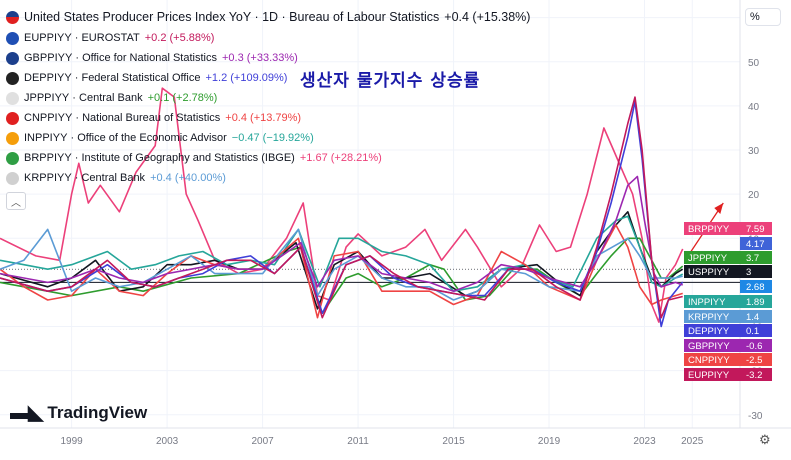  Describe the element at coordinates (752, 331) in the screenshot. I see `last-value-text: 0.1` at that location.